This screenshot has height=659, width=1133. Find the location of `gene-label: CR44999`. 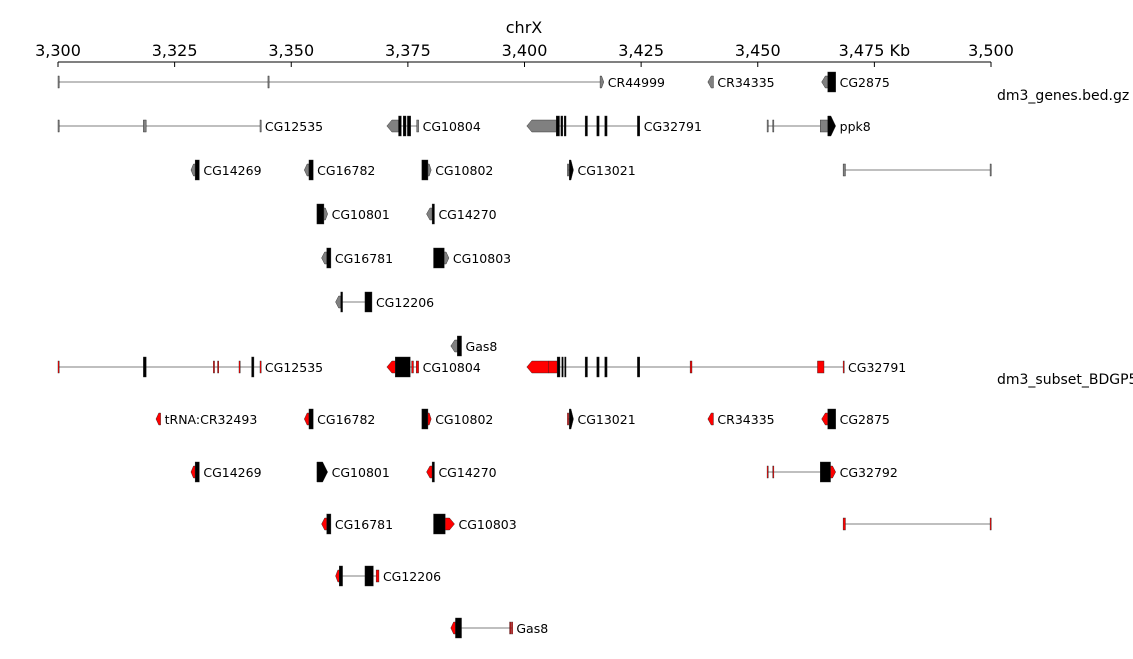

gene-label: CR44999 is located at coordinates (636, 82).